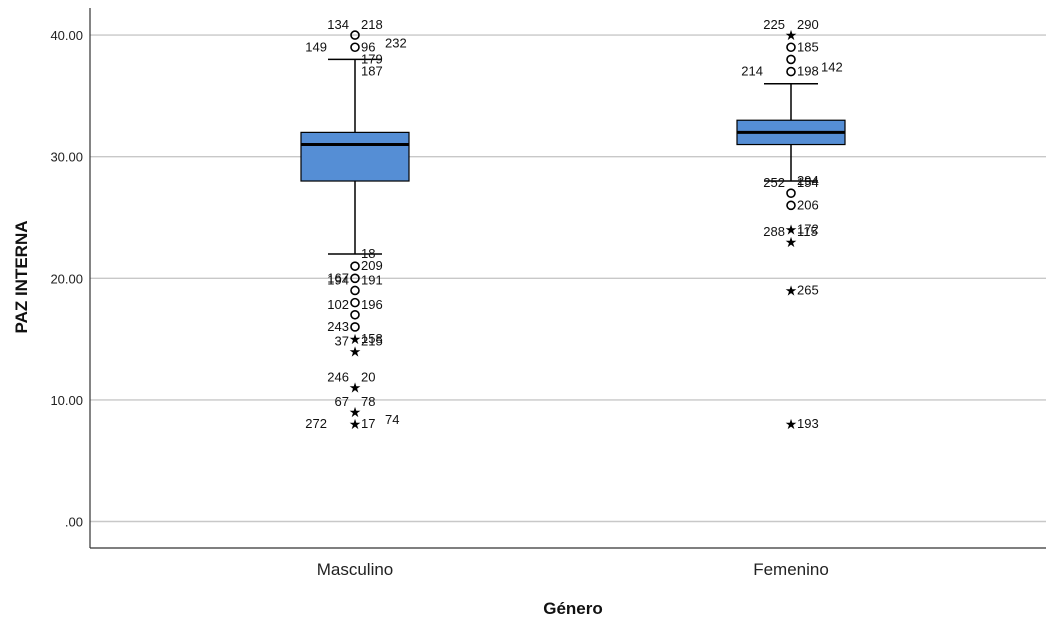 The height and width of the screenshot is (622, 1049). Describe the element at coordinates (573, 569) in the screenshot. I see `category-labels: Masculino Femenino` at that location.